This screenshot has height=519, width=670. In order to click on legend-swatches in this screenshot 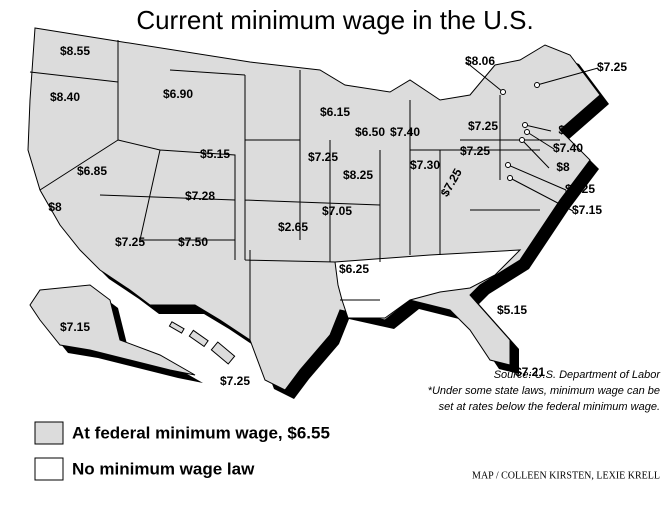, I will do `click(49, 451)`.